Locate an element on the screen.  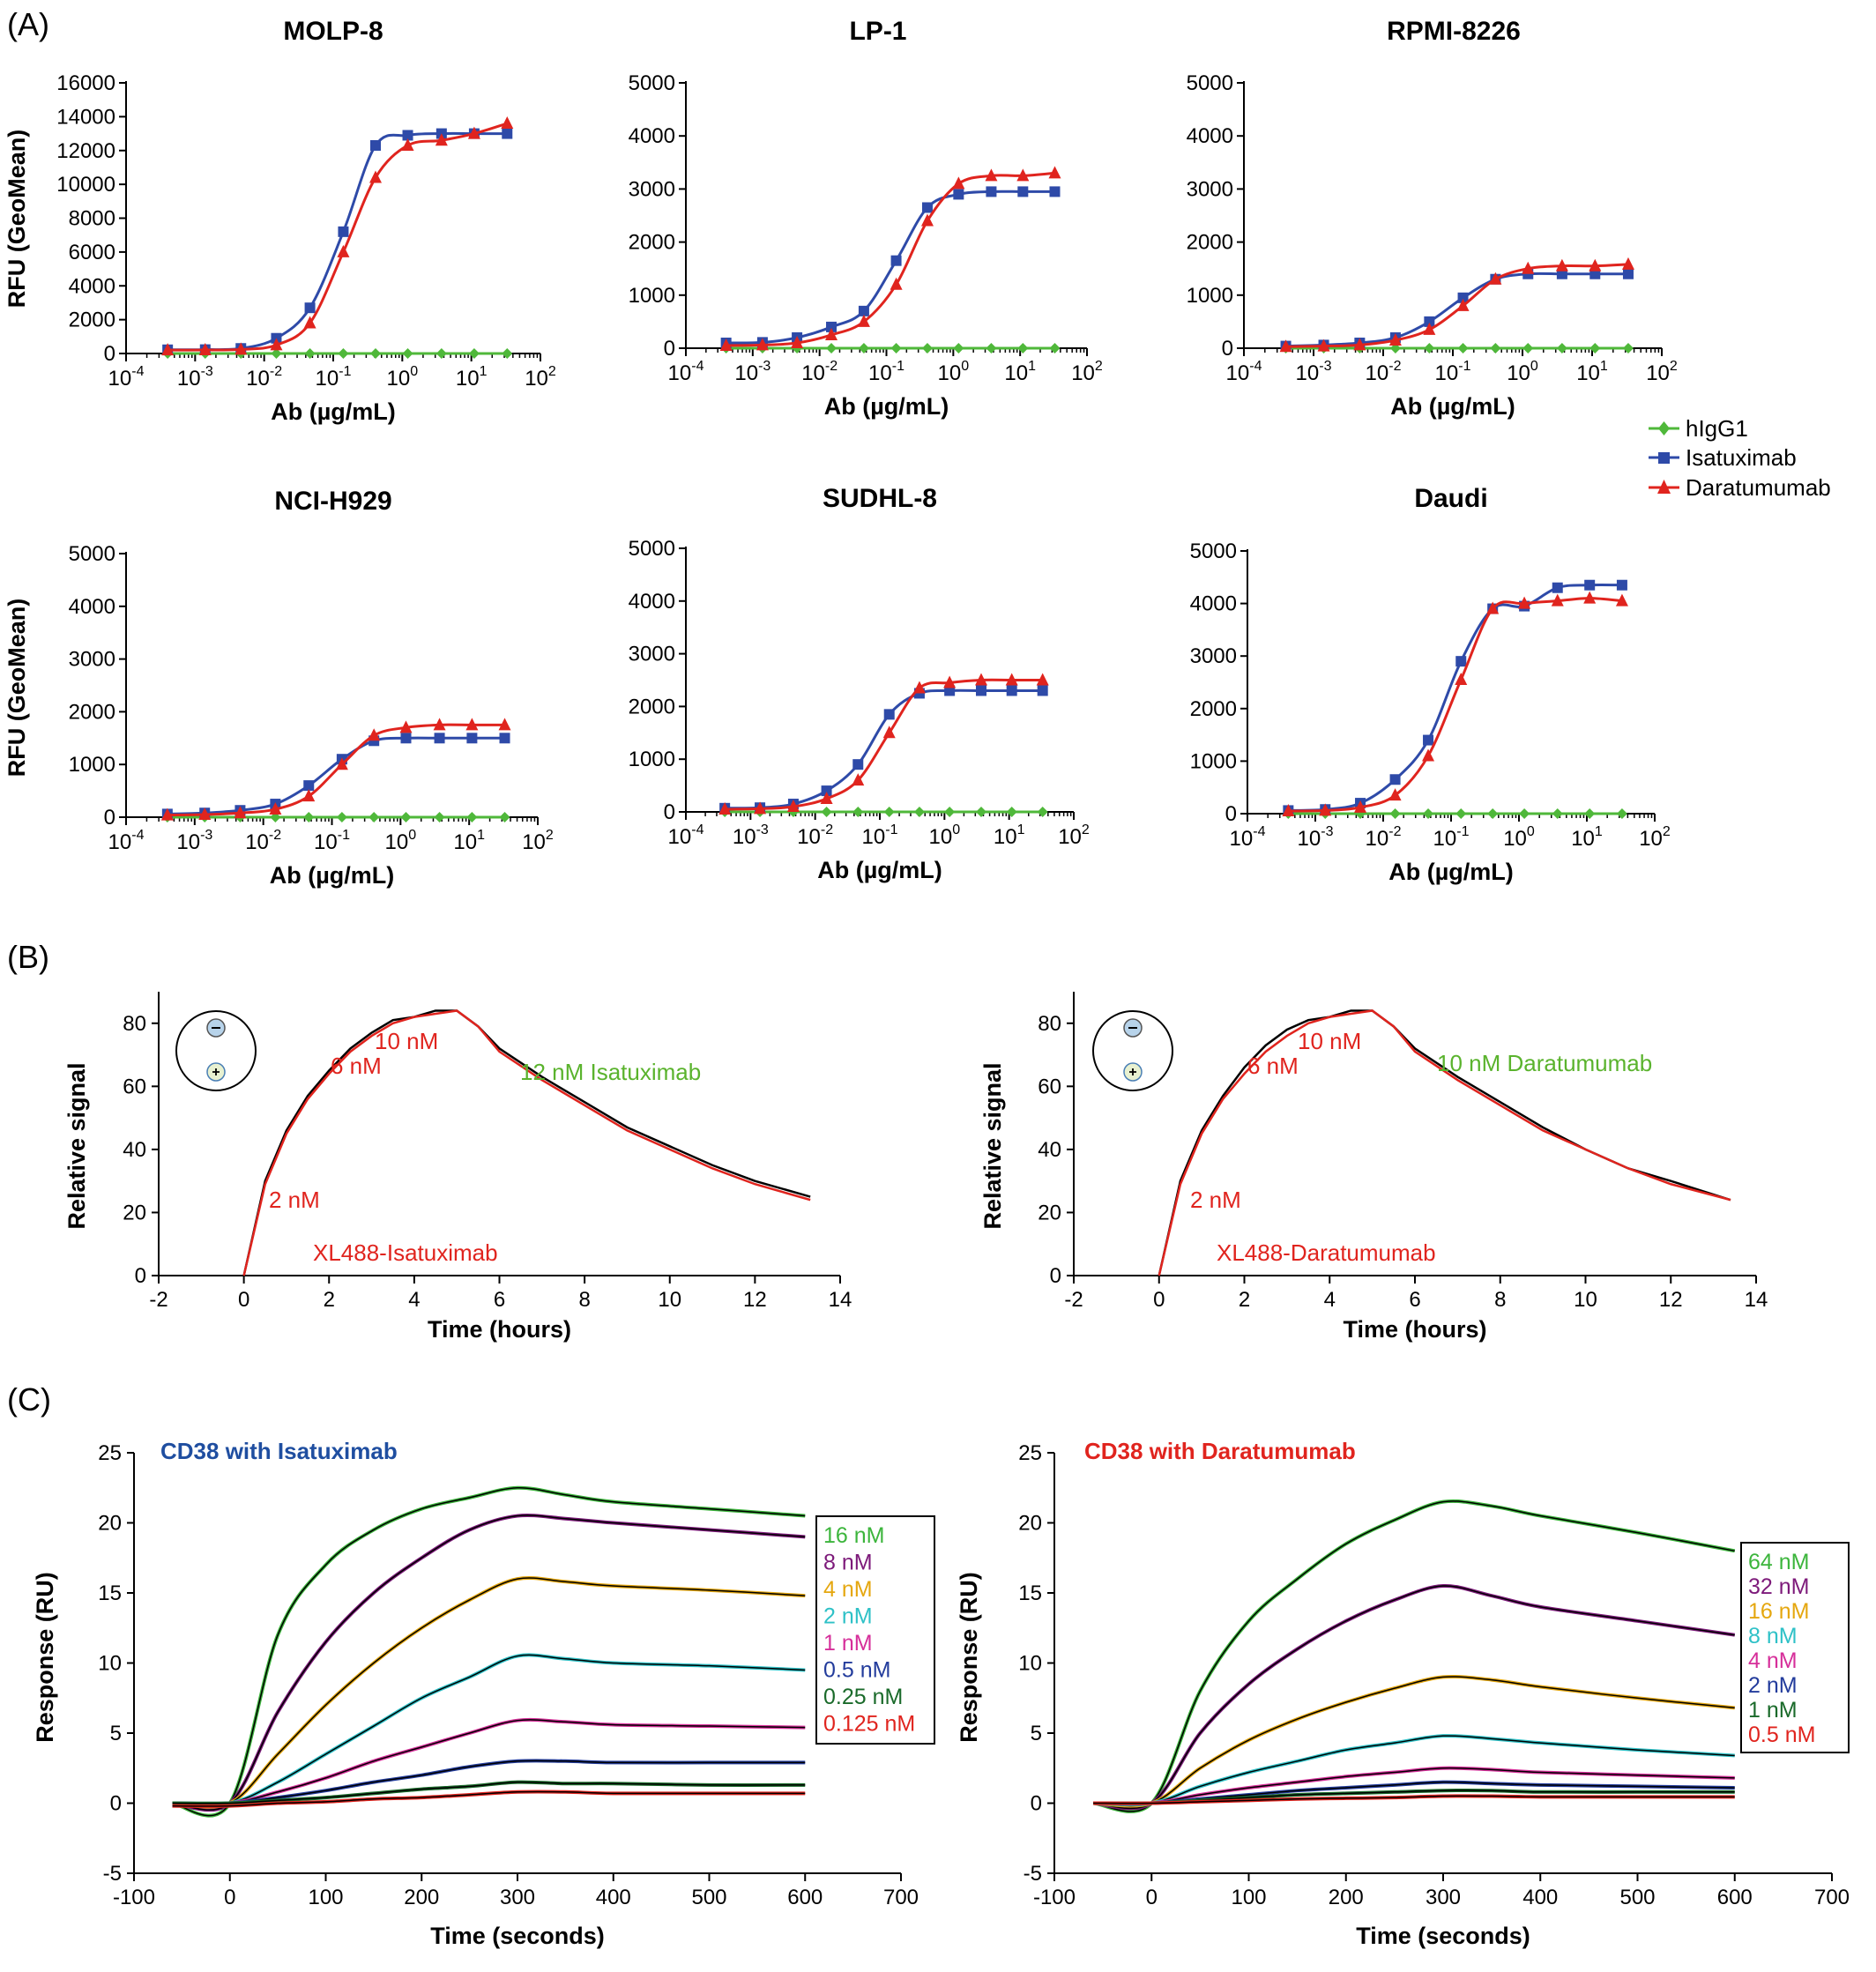
x-axis-label: Ab (µg/mL) is located at coordinates (1451, 872).